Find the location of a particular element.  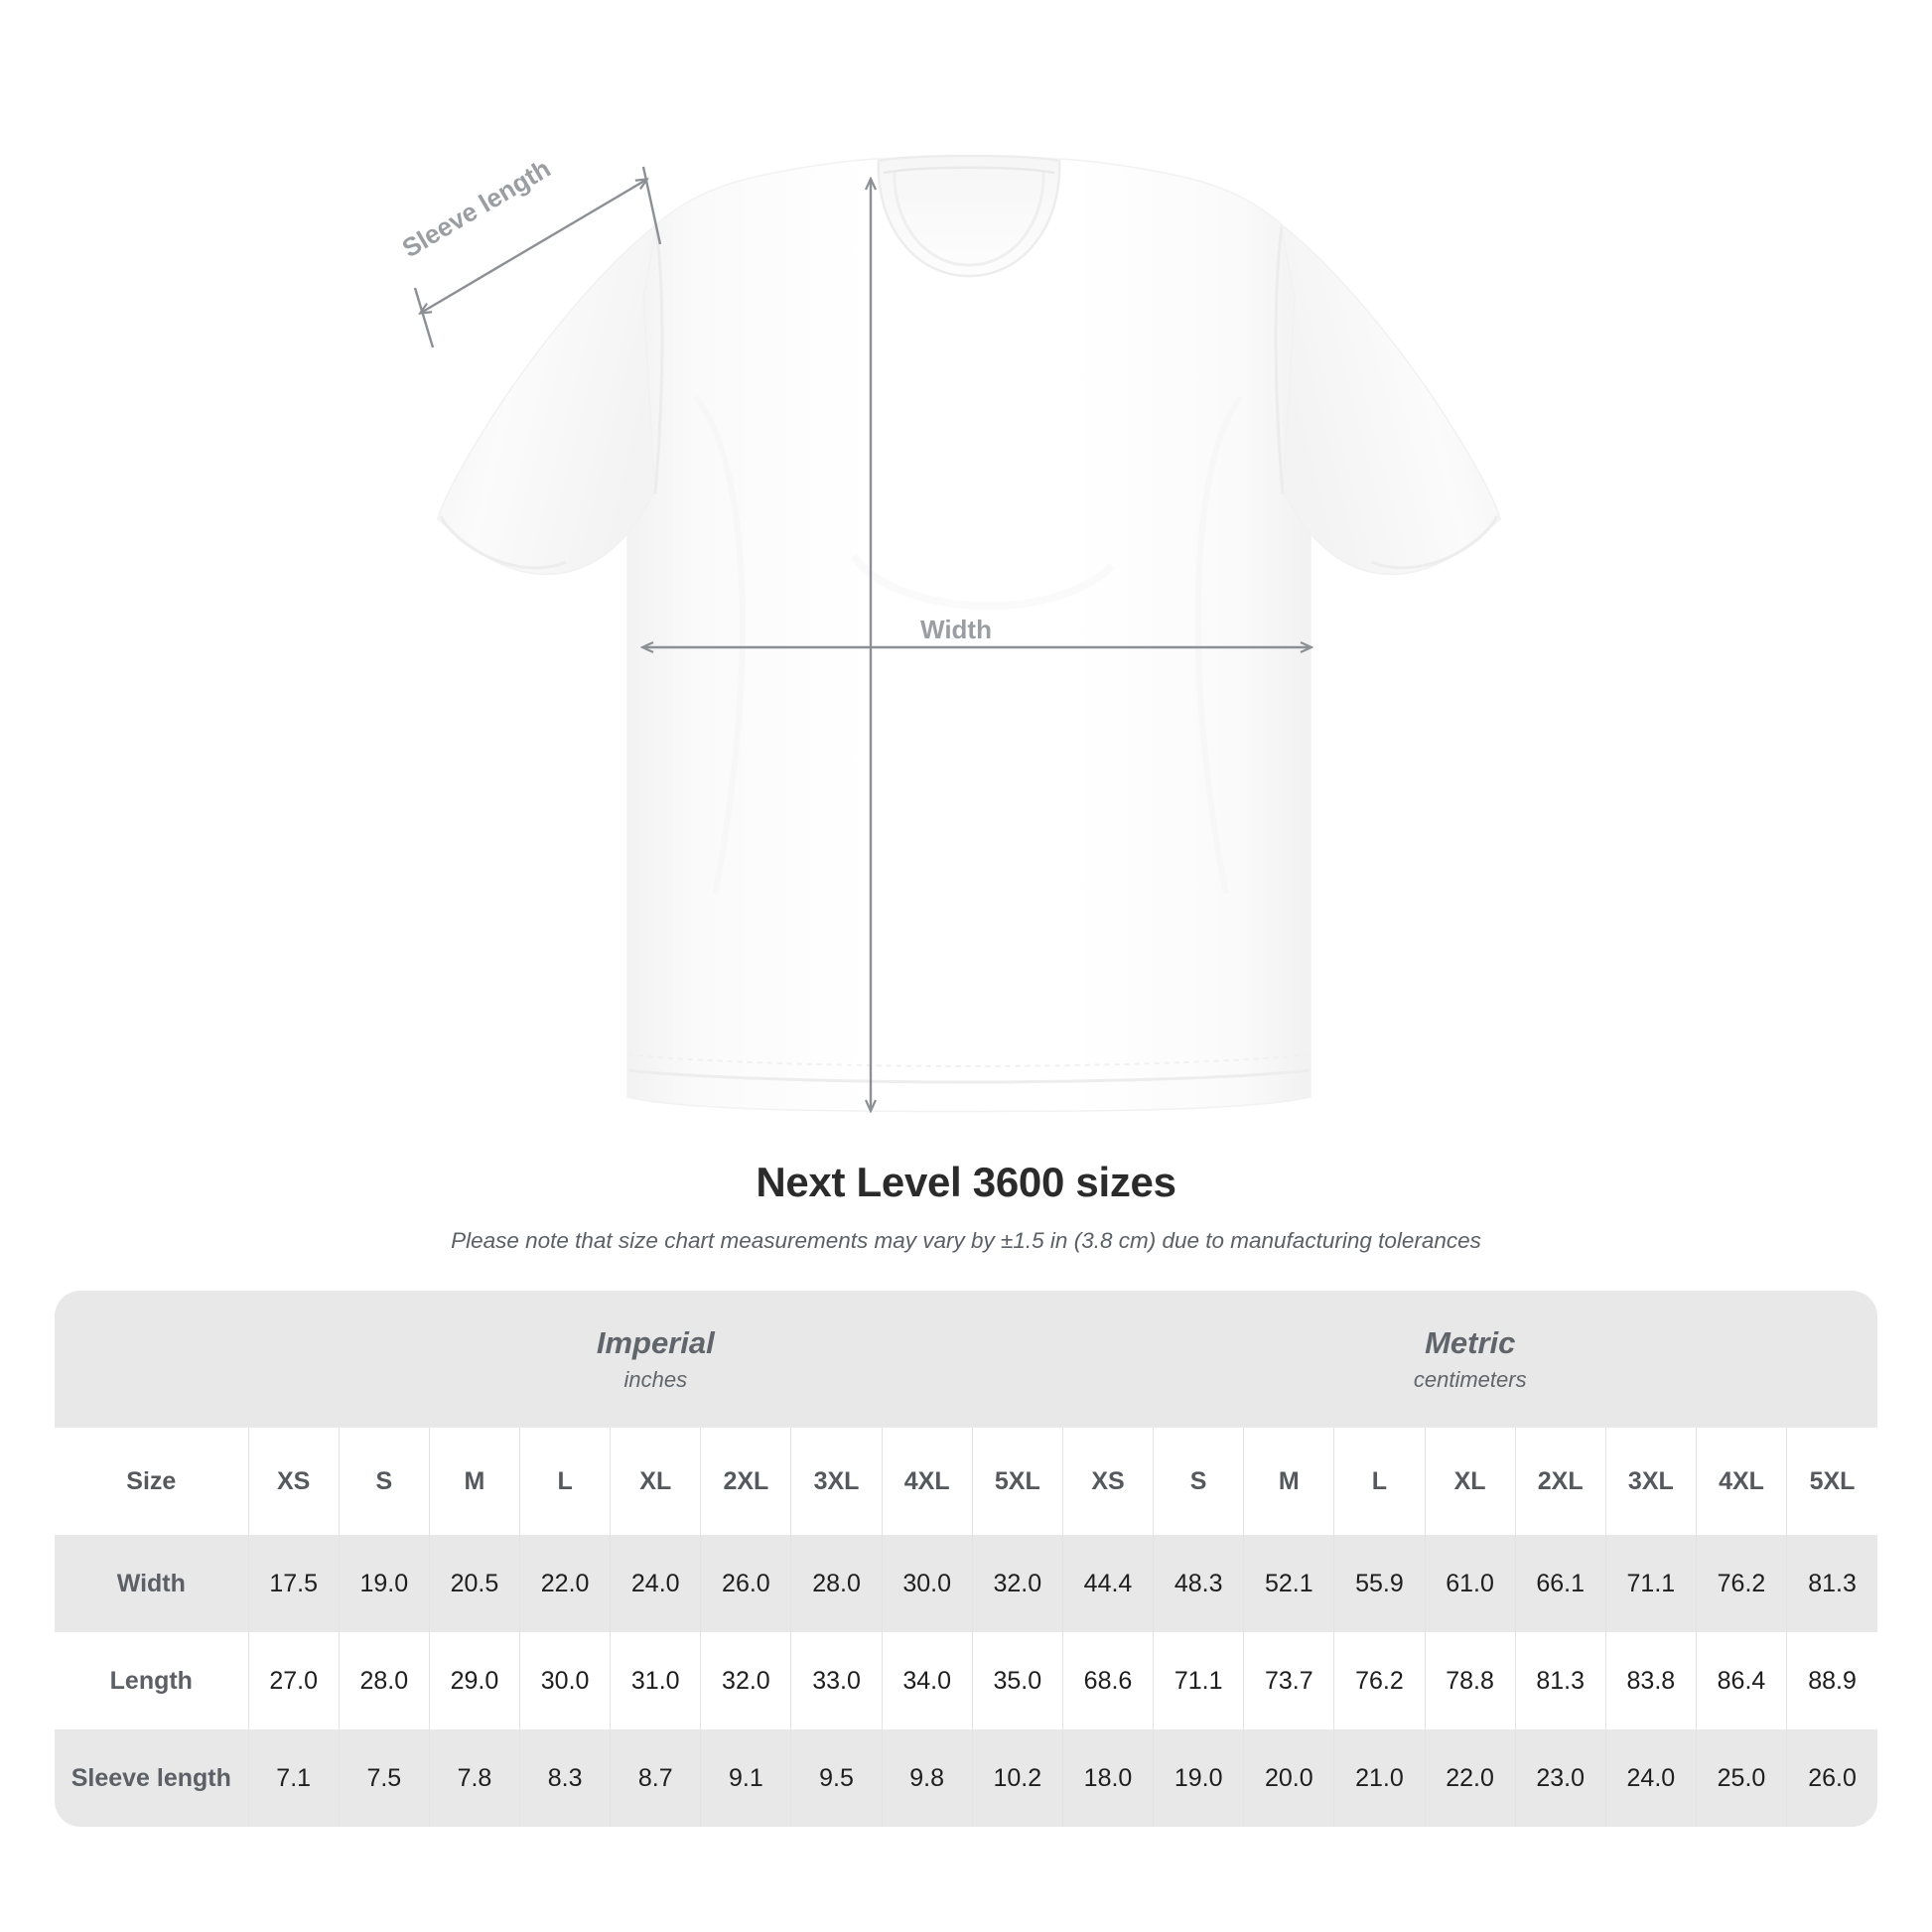

cell-width: 66.1 is located at coordinates (1560, 1584).